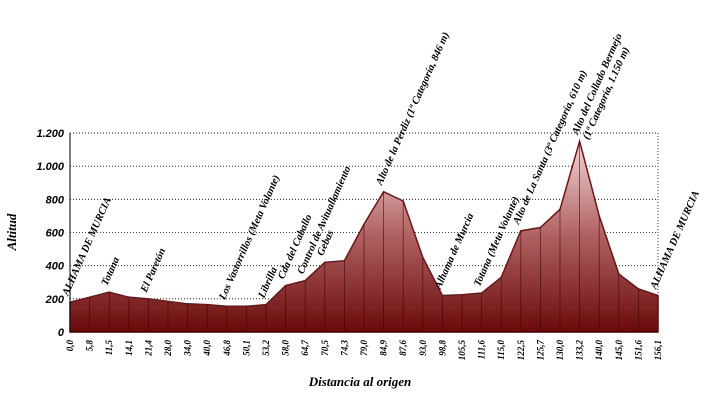 Image resolution: width=720 pixels, height=409 pixels. Describe the element at coordinates (462, 350) in the screenshot. I see `x-tick-label: 105,5` at that location.